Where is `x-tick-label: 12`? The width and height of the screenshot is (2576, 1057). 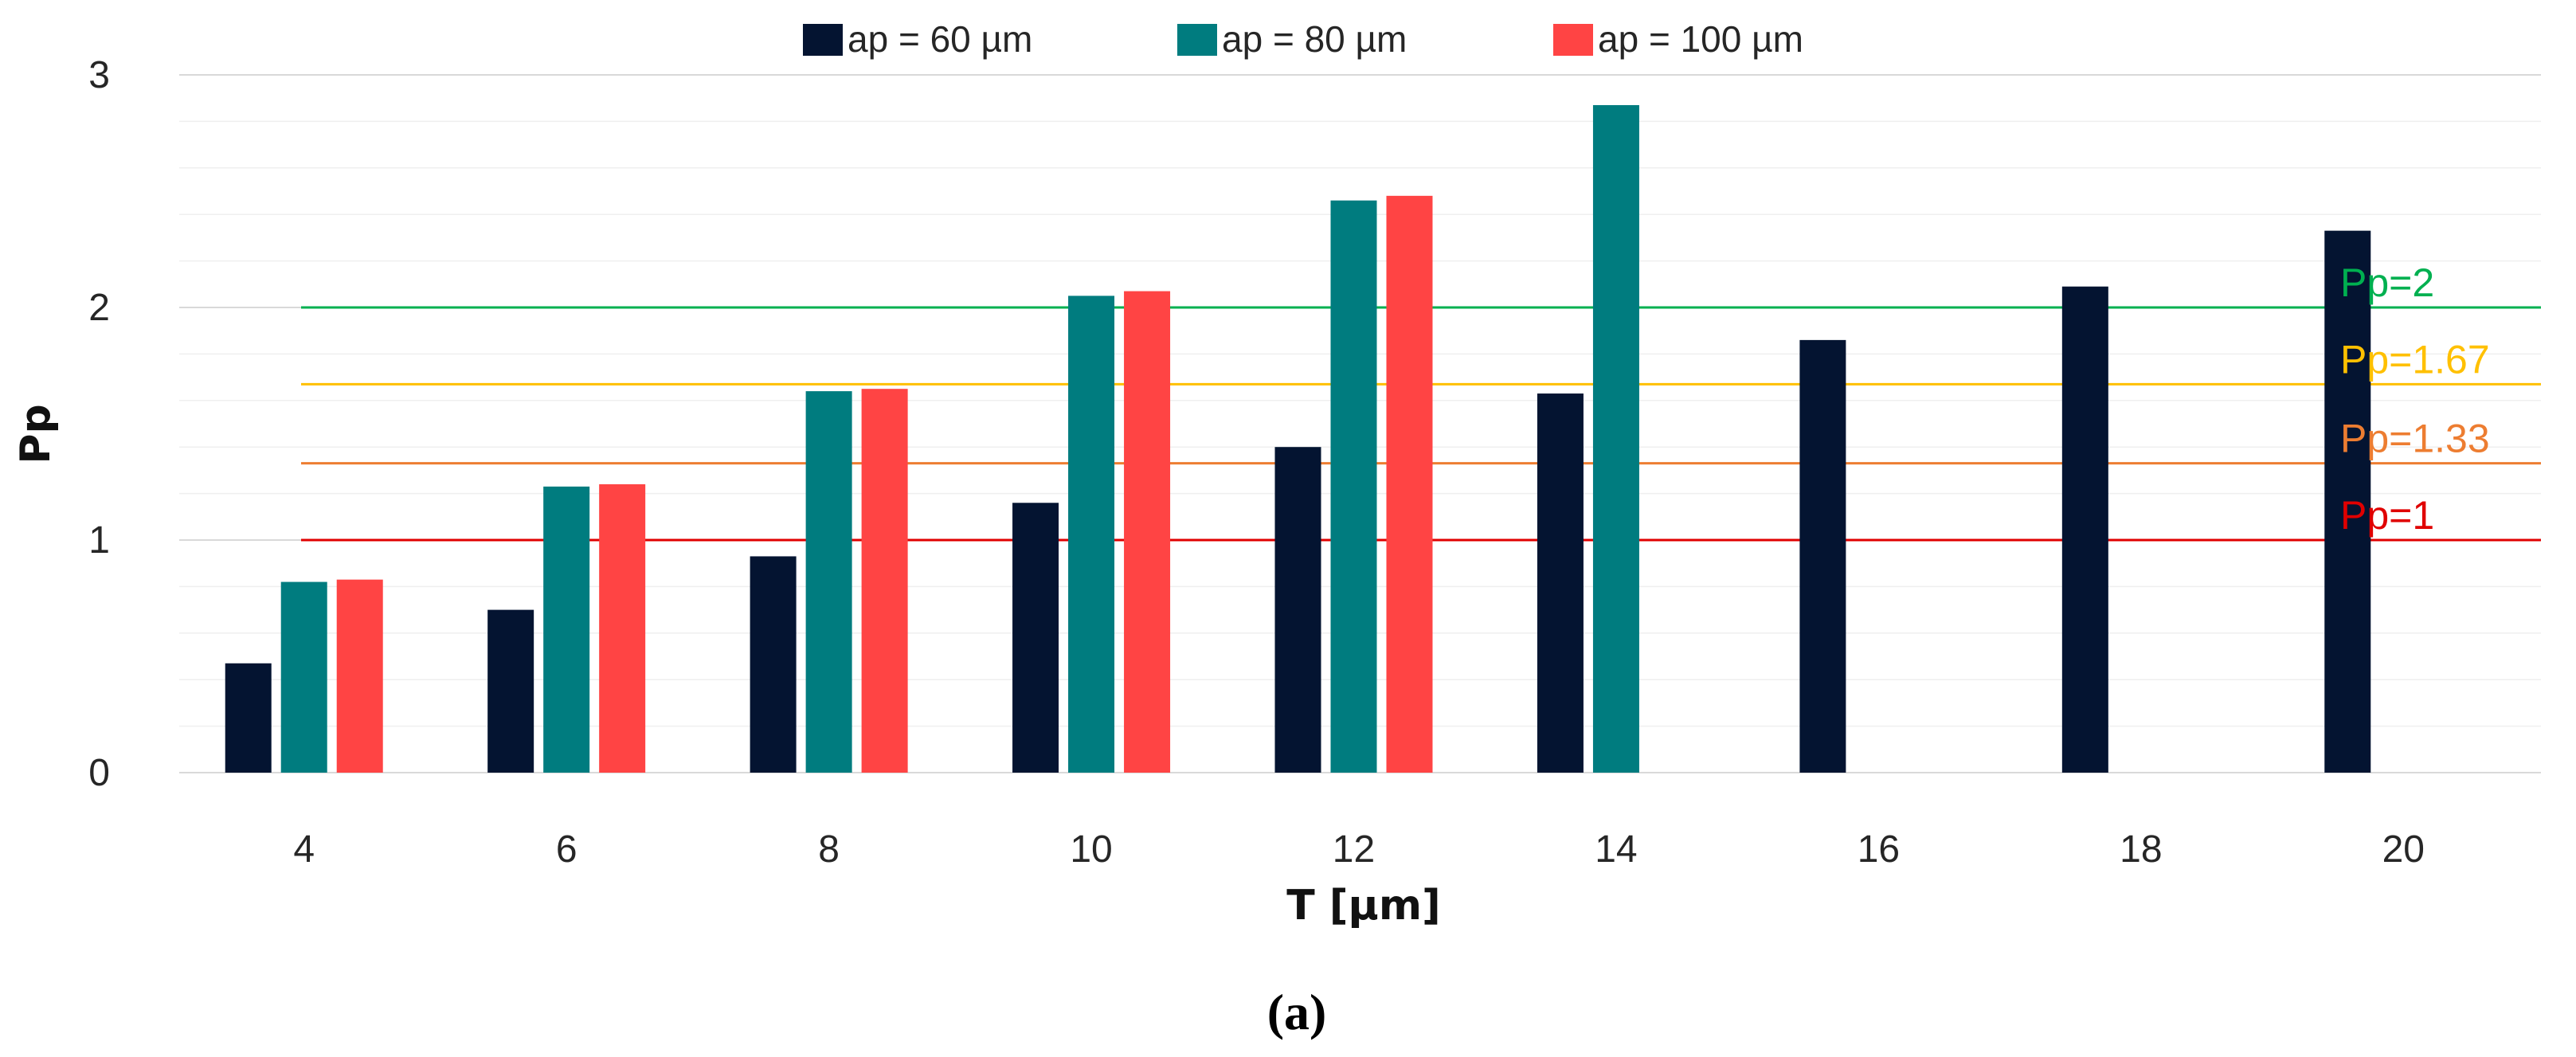
x-tick-label: 12 is located at coordinates (1354, 849).